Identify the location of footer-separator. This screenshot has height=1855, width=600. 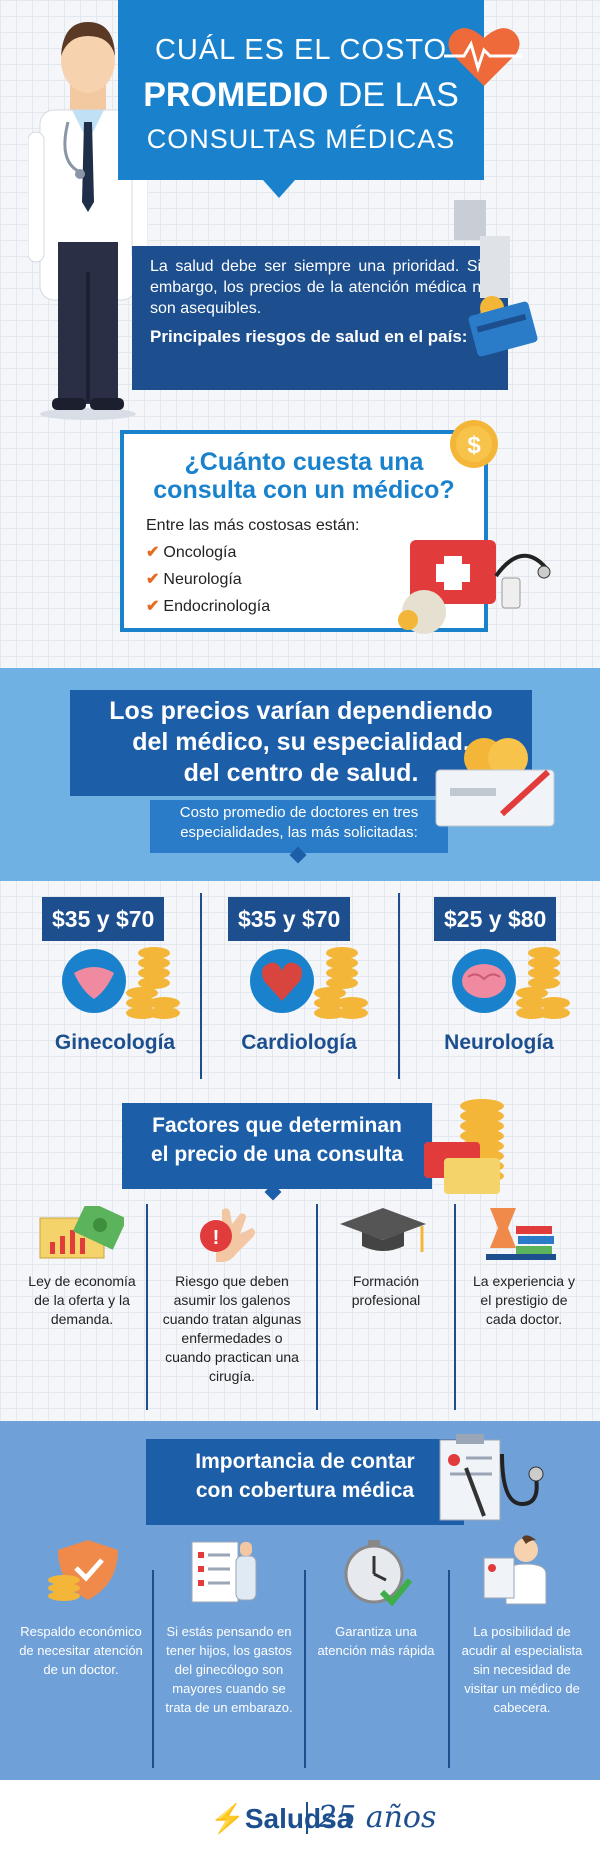
(307, 1818).